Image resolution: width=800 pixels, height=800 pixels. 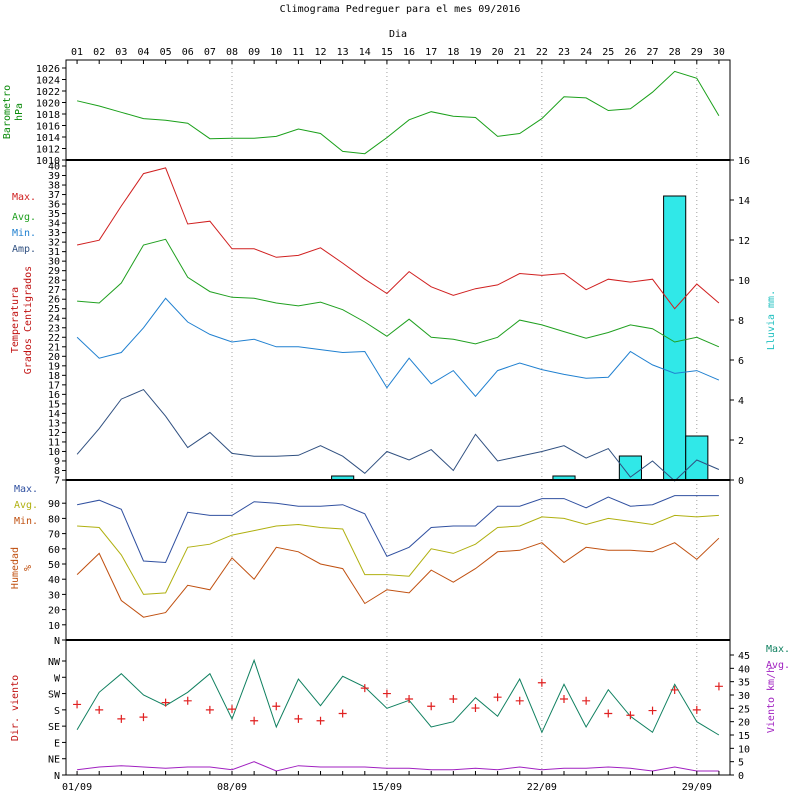 What do you see at coordinates (54, 376) in the screenshot?
I see `y-tick-label: 18` at bounding box center [54, 376].